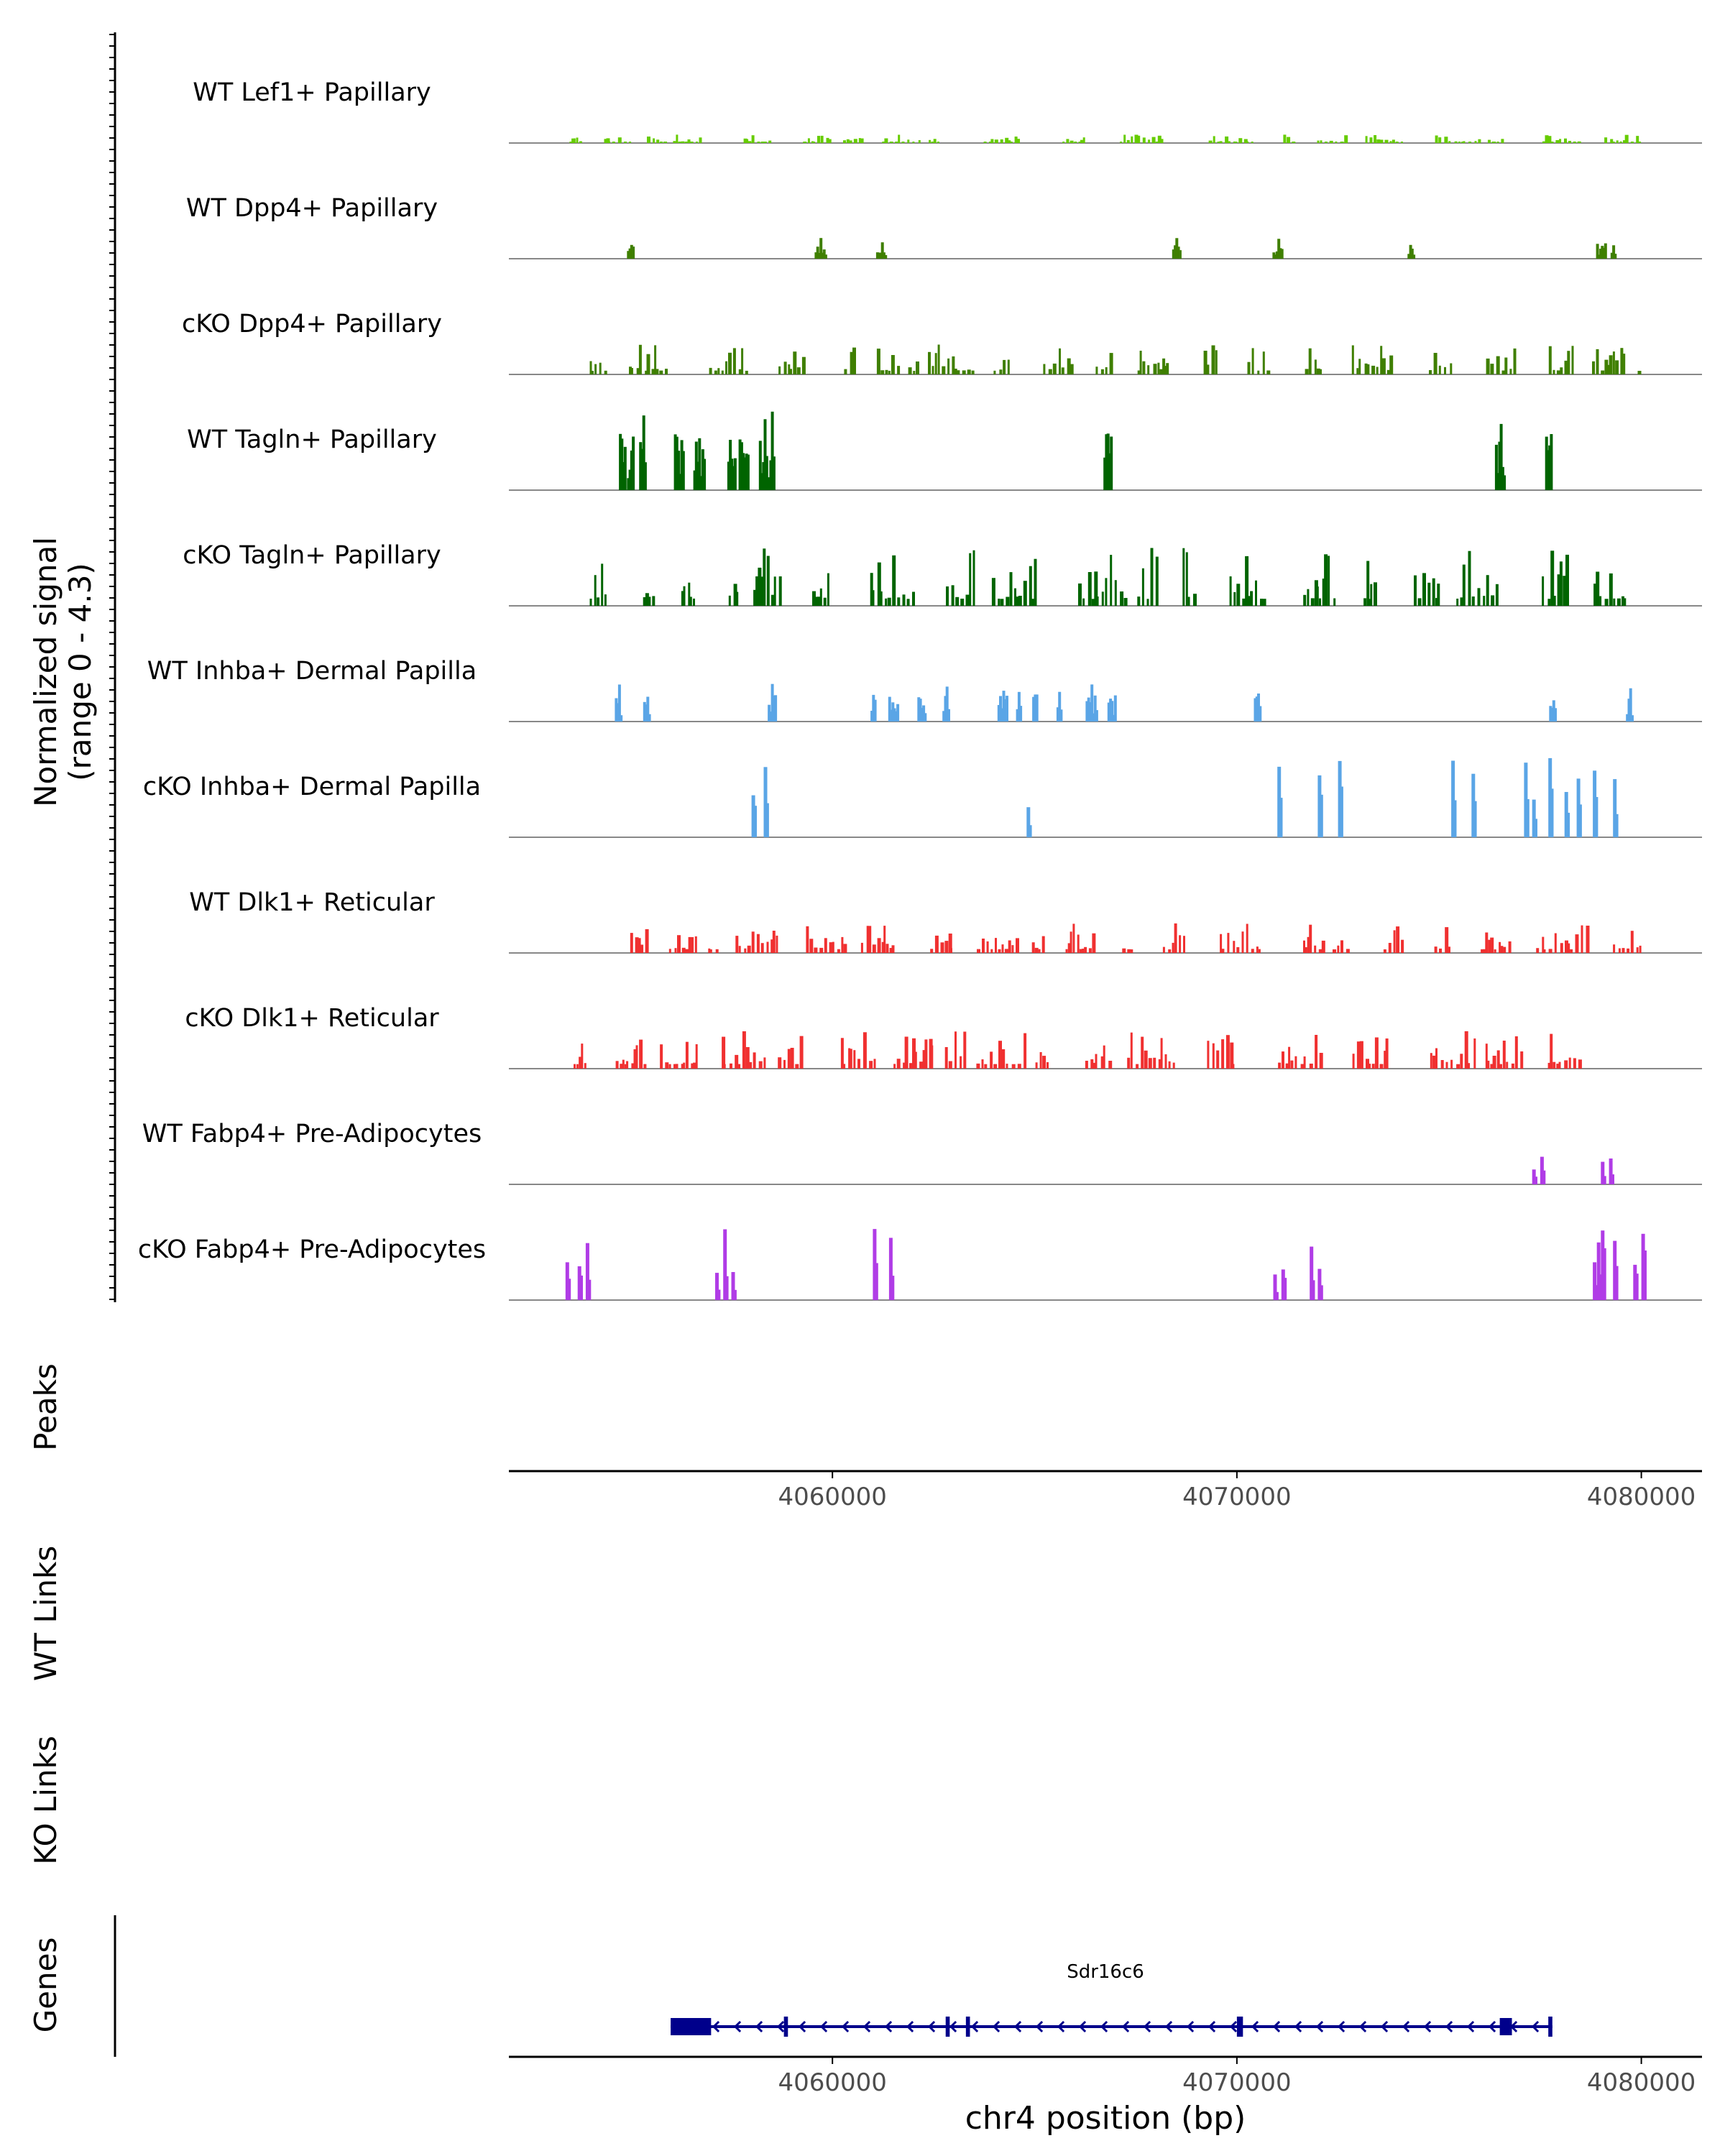 This screenshot has width=1725, height=2156. What do you see at coordinates (924, 689) in the screenshot?
I see `track-5: WT Inhba+ Dermal Papilla` at bounding box center [924, 689].